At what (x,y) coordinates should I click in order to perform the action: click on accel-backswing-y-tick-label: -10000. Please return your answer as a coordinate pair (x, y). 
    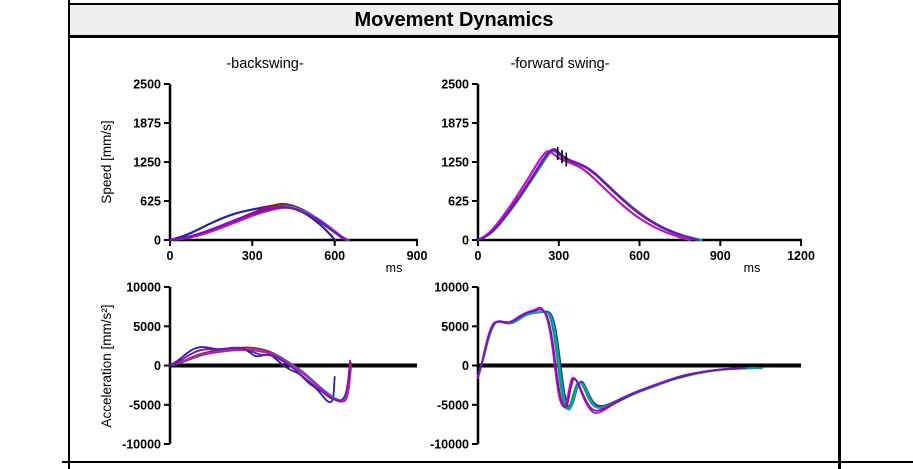
    Looking at the image, I should click on (141, 445).